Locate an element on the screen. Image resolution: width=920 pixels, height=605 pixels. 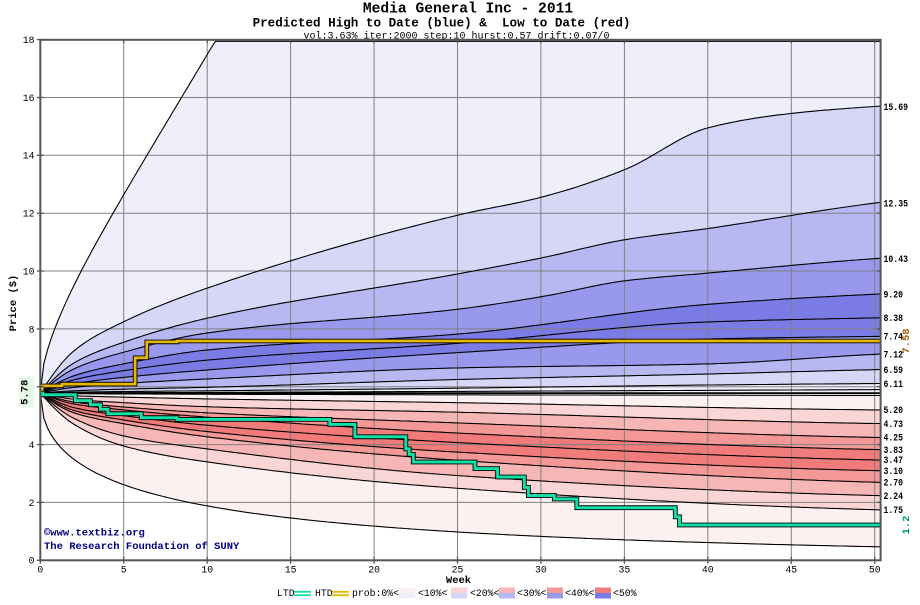
svg-text: Price ($) is located at coordinates (14, 303).